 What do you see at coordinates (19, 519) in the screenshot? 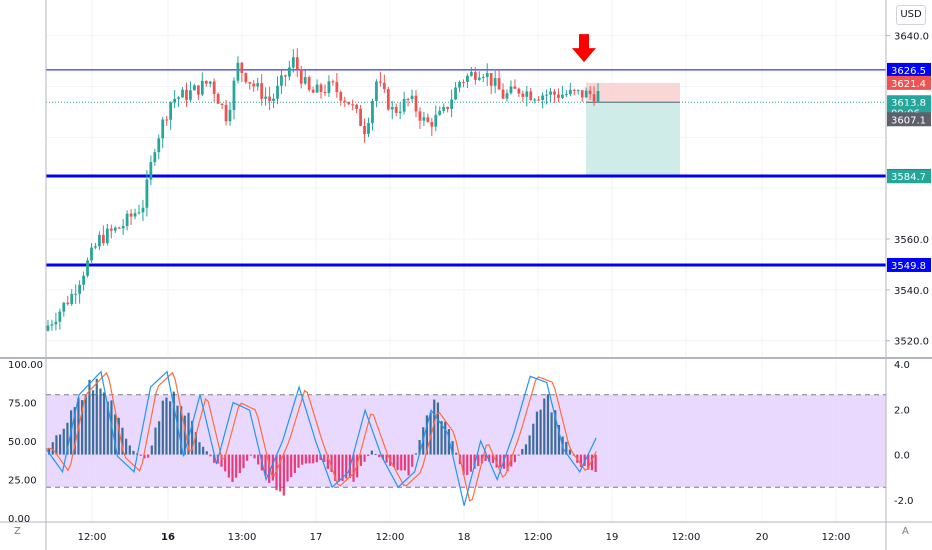
I see `stoch-tick-label: 0.00` at bounding box center [19, 519].